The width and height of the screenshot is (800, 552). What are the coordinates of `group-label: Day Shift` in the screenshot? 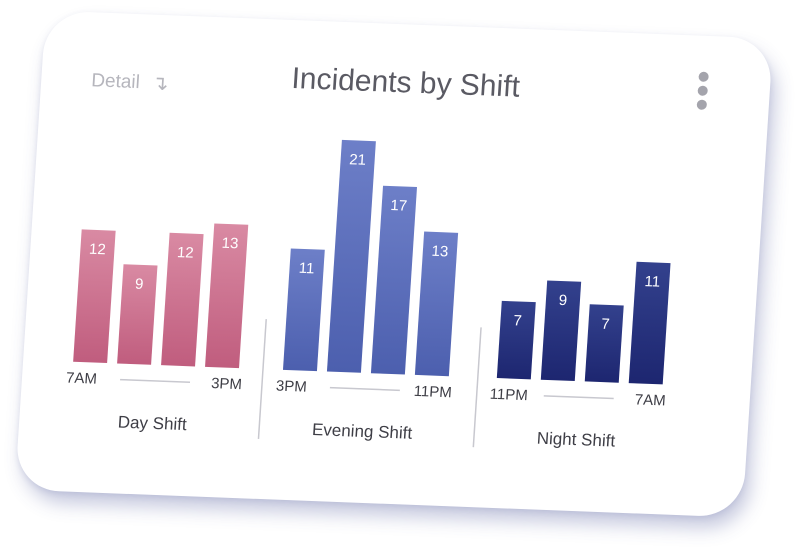 It's located at (152, 424).